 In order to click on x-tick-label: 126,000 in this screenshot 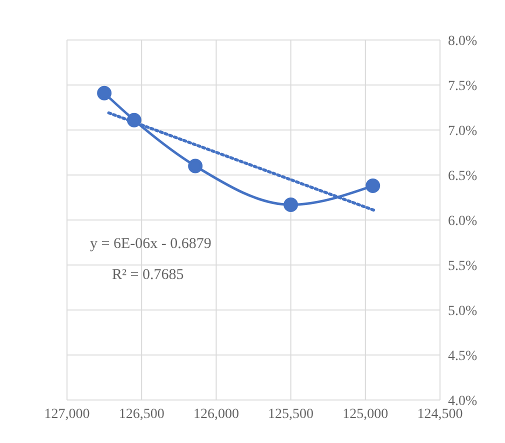, I will do `click(216, 414)`.